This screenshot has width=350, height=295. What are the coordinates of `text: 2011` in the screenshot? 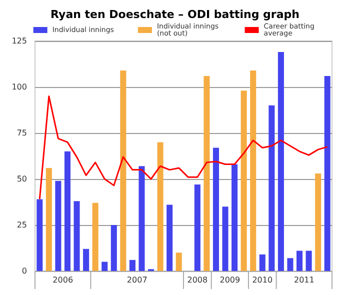 It's located at (304, 280).